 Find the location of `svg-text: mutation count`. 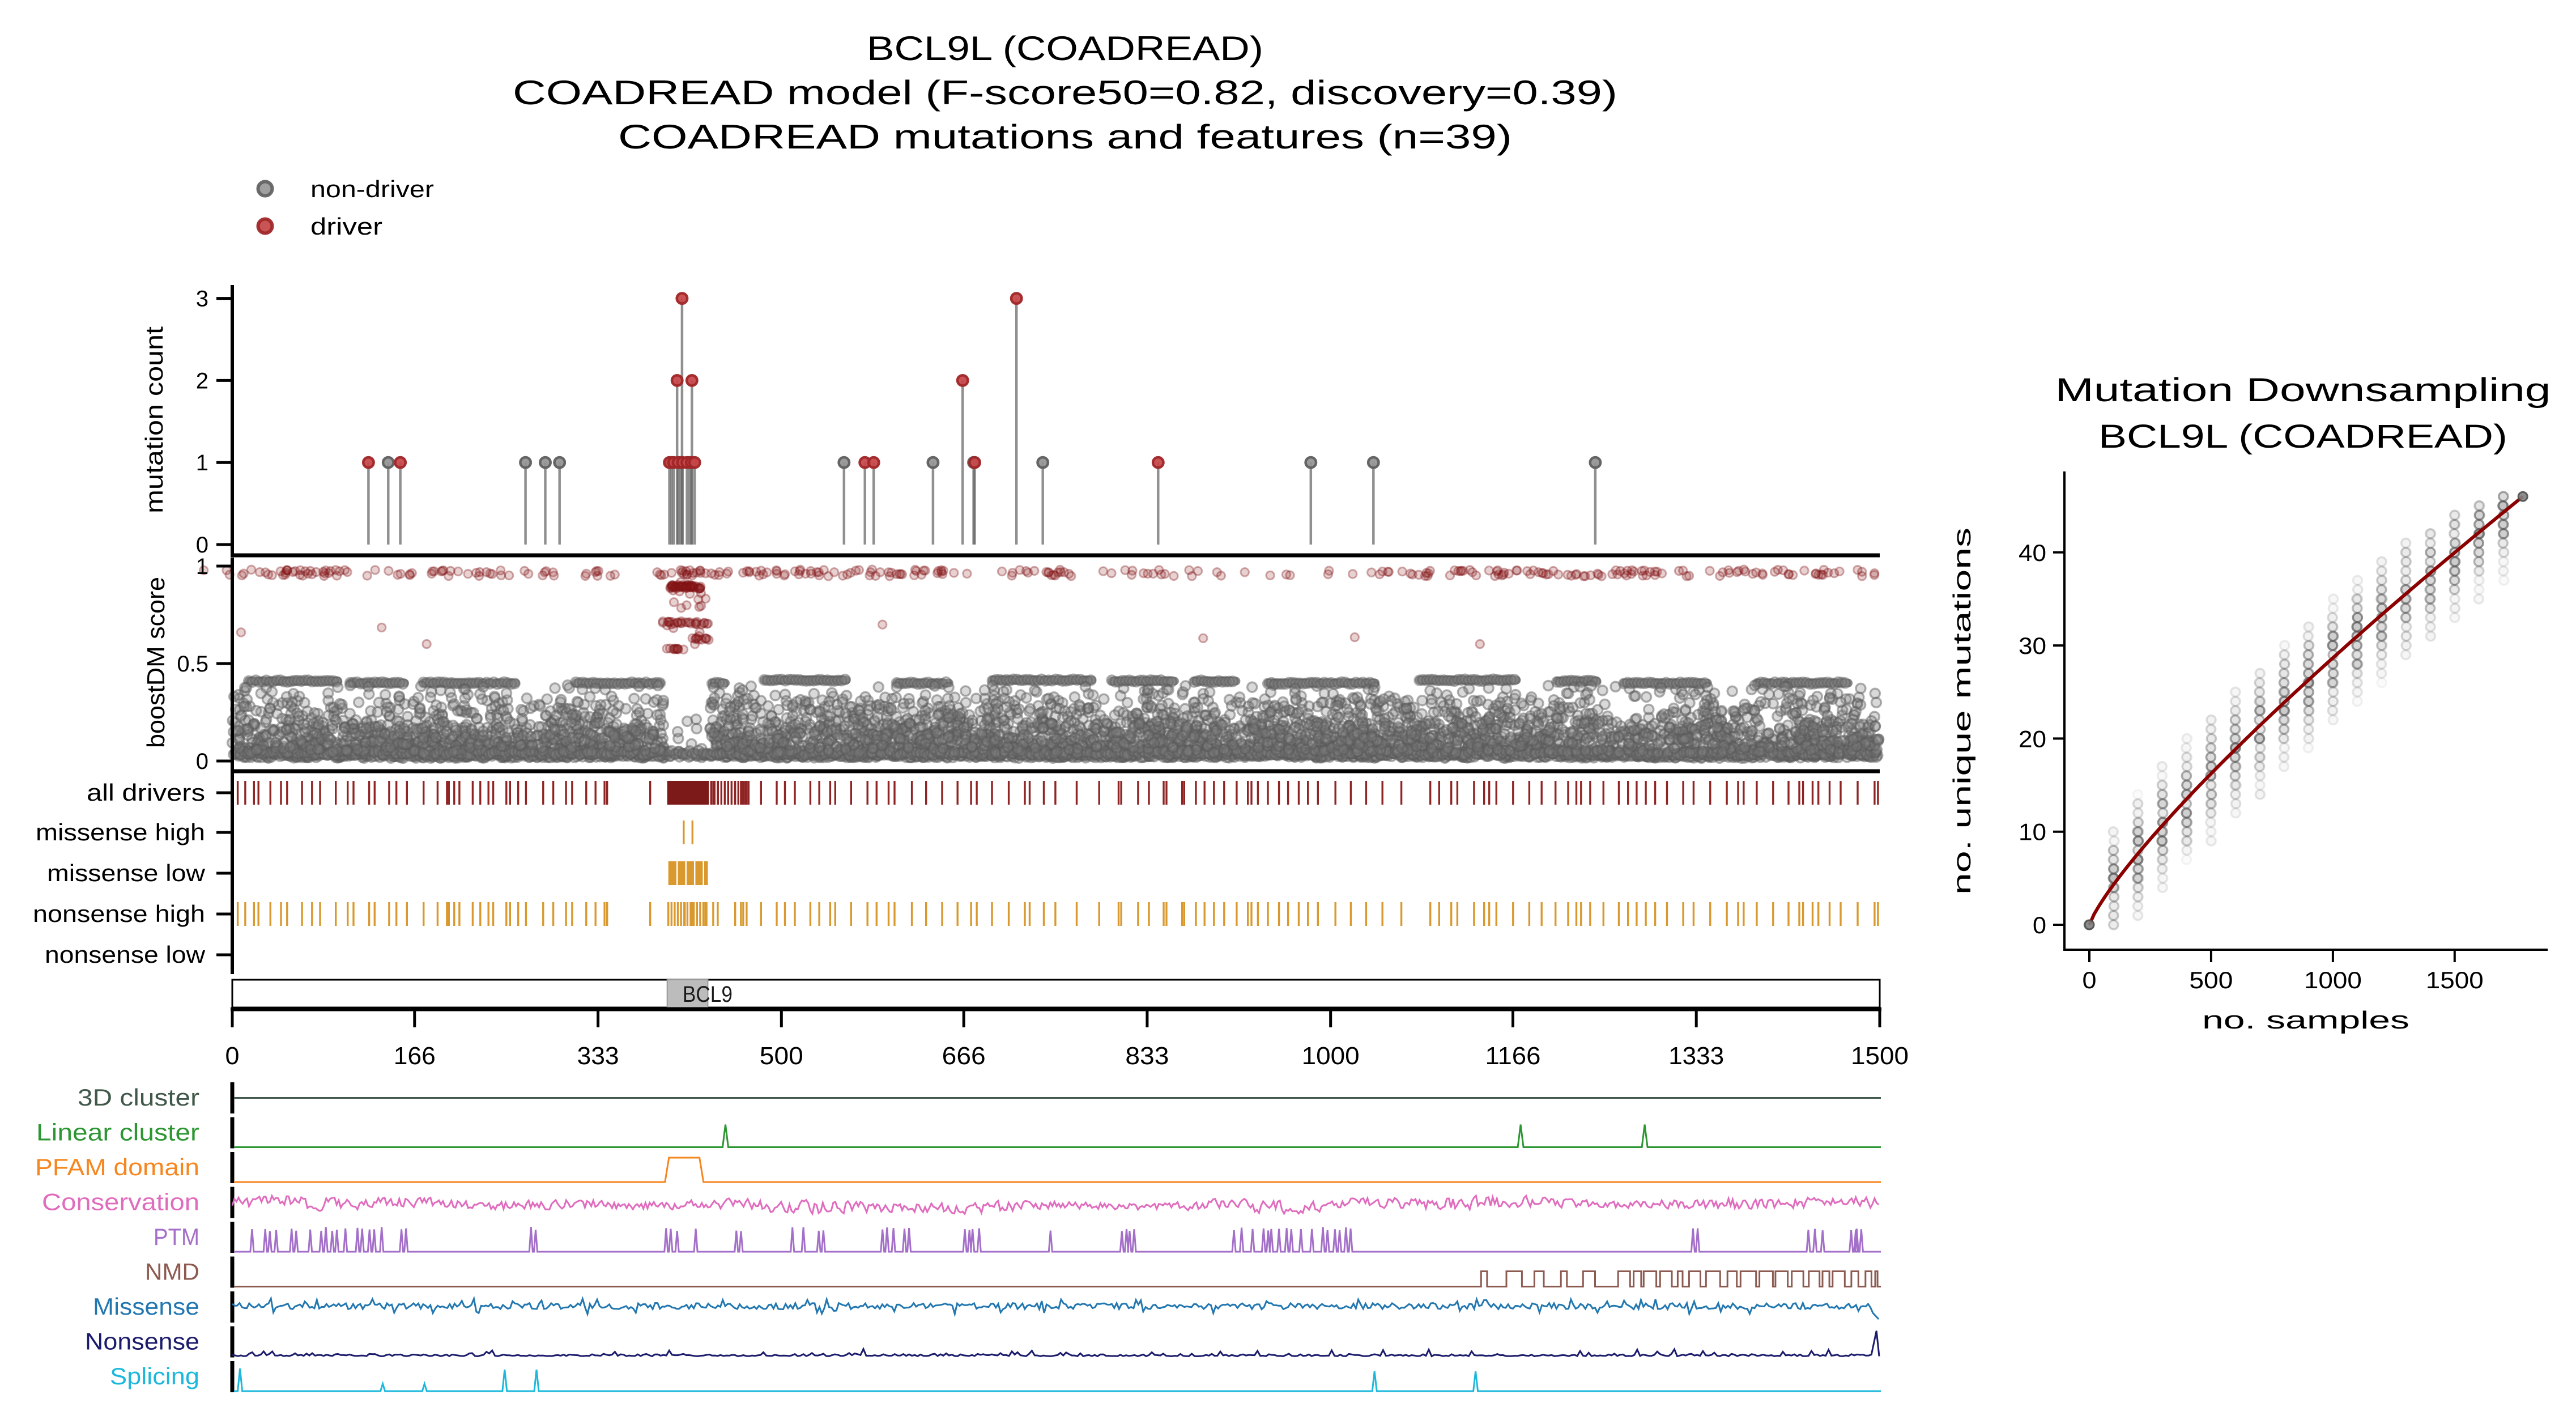

svg-text: mutation count is located at coordinates (154, 419).